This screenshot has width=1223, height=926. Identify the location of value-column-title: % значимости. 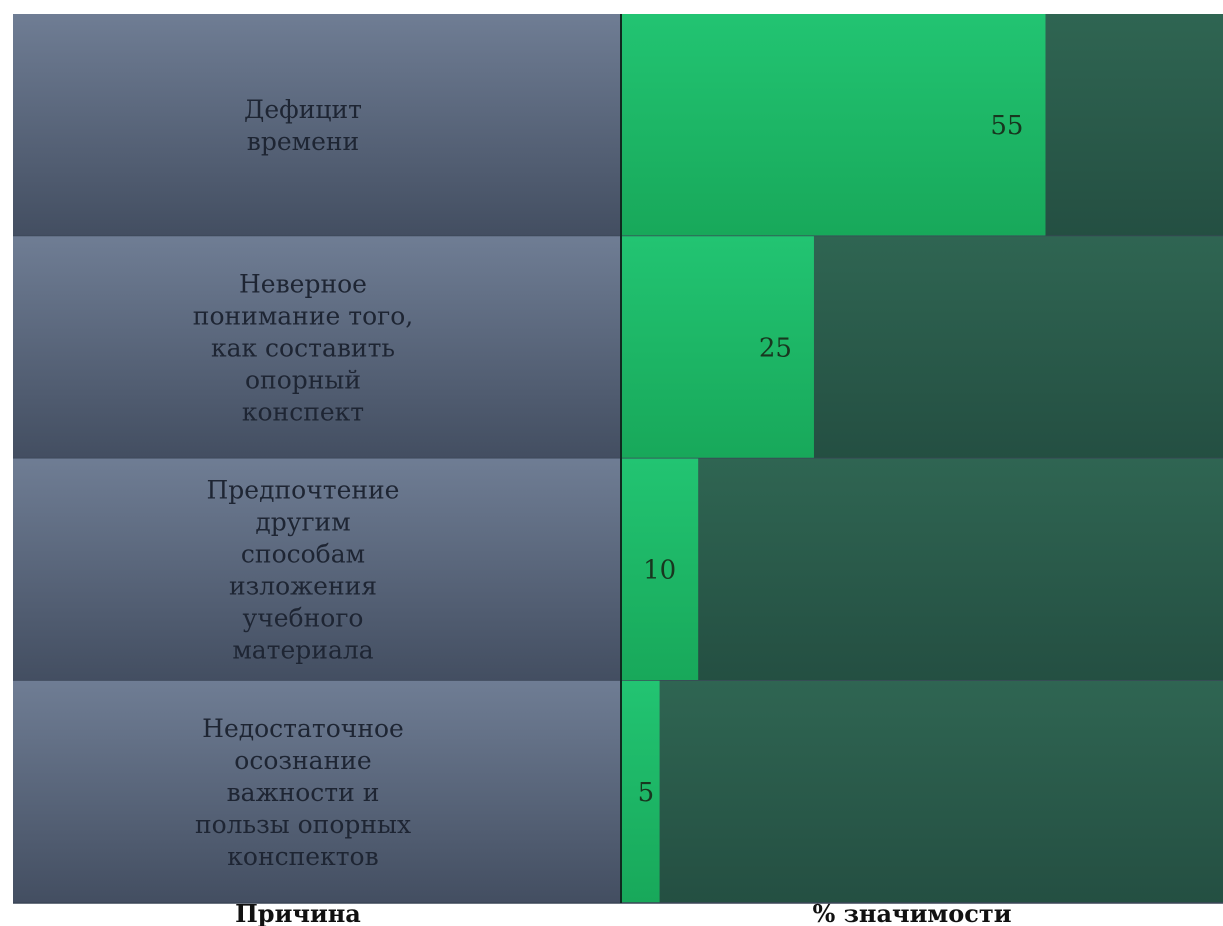
(911, 912).